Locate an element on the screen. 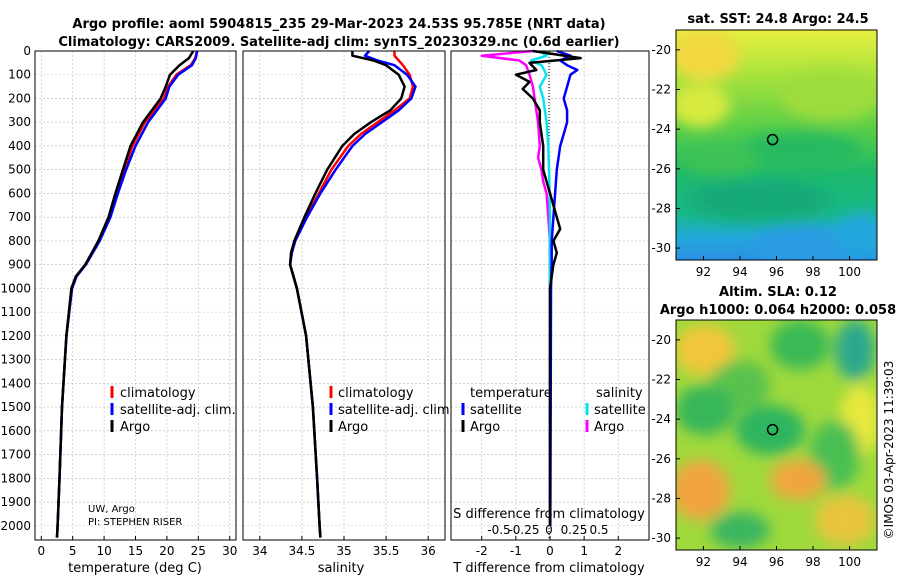  s-difference-tick-labels: -0.5-0.25 0 0.25 0.5 is located at coordinates (547, 530).